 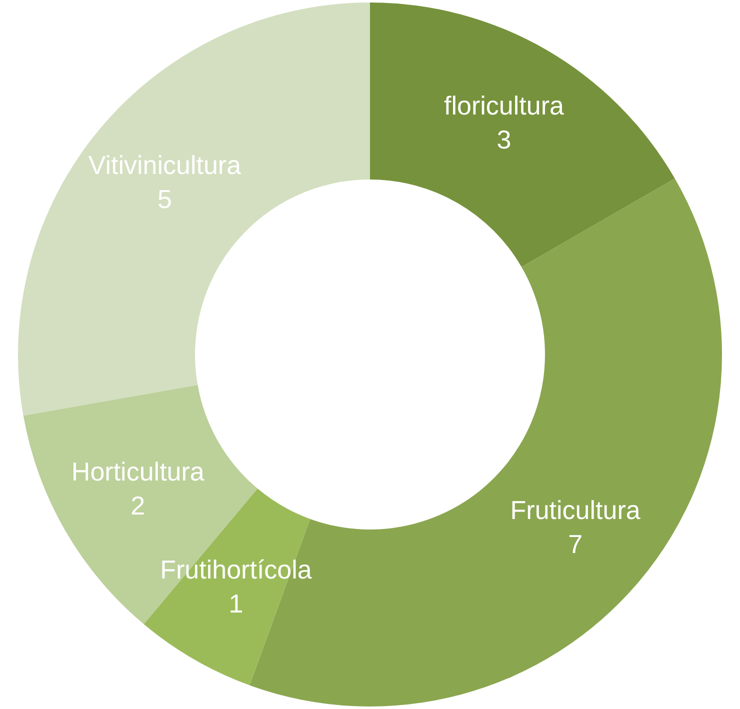 I want to click on data-label: 3, so click(x=504, y=139).